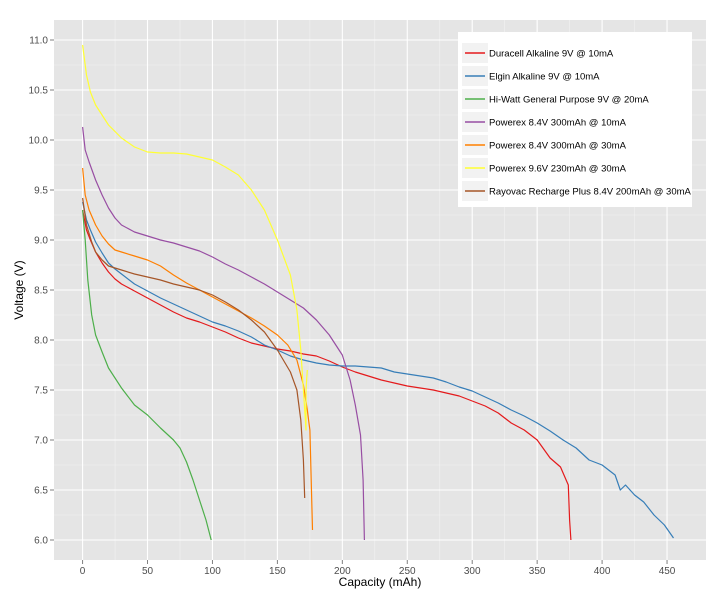 This screenshot has width=725, height=600. I want to click on legend-label: Hi-Watt General Purpose 9V @ 20mA, so click(569, 100).